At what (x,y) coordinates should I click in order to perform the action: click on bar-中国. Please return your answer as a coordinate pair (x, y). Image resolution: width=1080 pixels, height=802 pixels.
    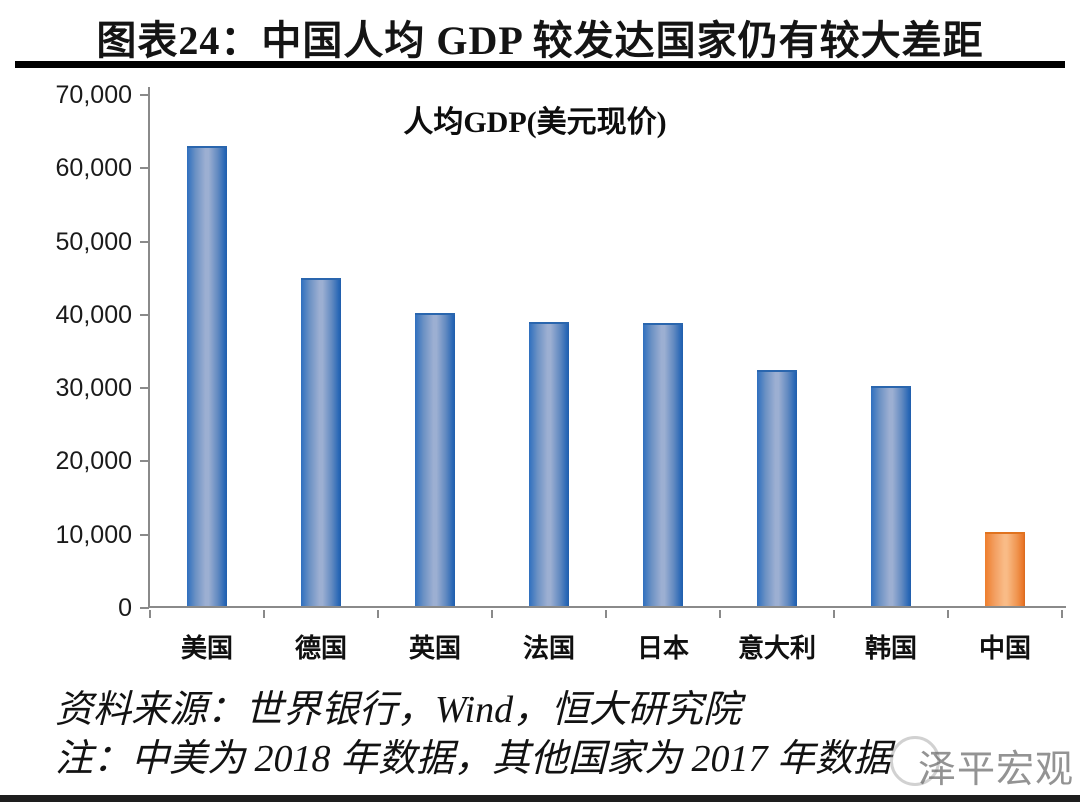
    Looking at the image, I should click on (1005, 569).